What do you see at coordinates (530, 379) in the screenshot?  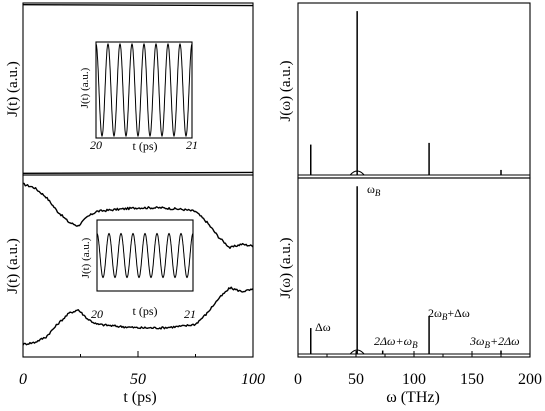 I see `bottom-right-tick-label-200: 200` at bounding box center [530, 379].